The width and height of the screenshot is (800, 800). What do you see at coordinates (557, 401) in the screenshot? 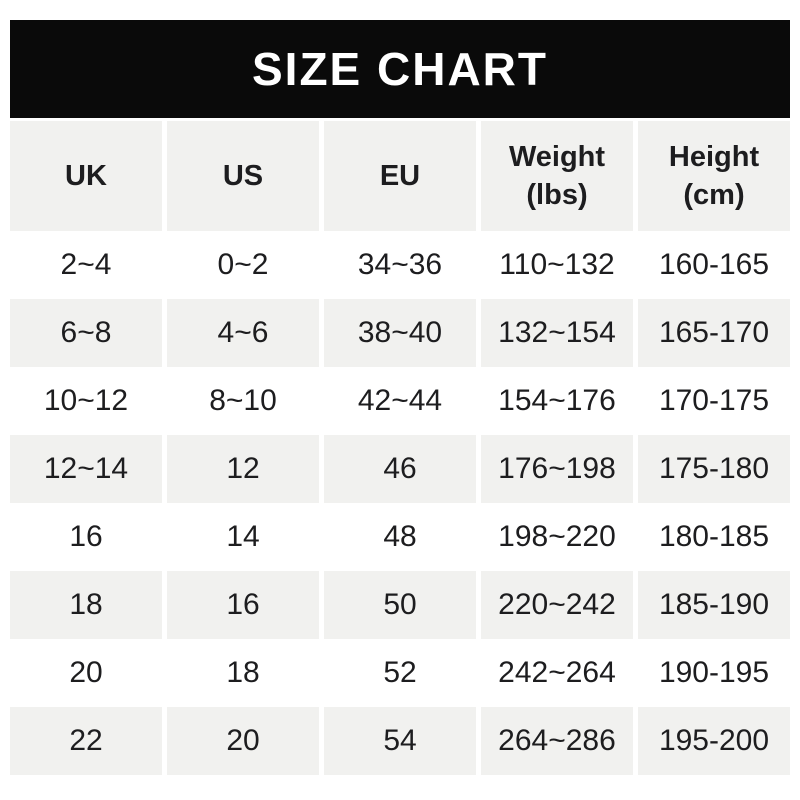
I see `table-cell: 154~176` at bounding box center [557, 401].